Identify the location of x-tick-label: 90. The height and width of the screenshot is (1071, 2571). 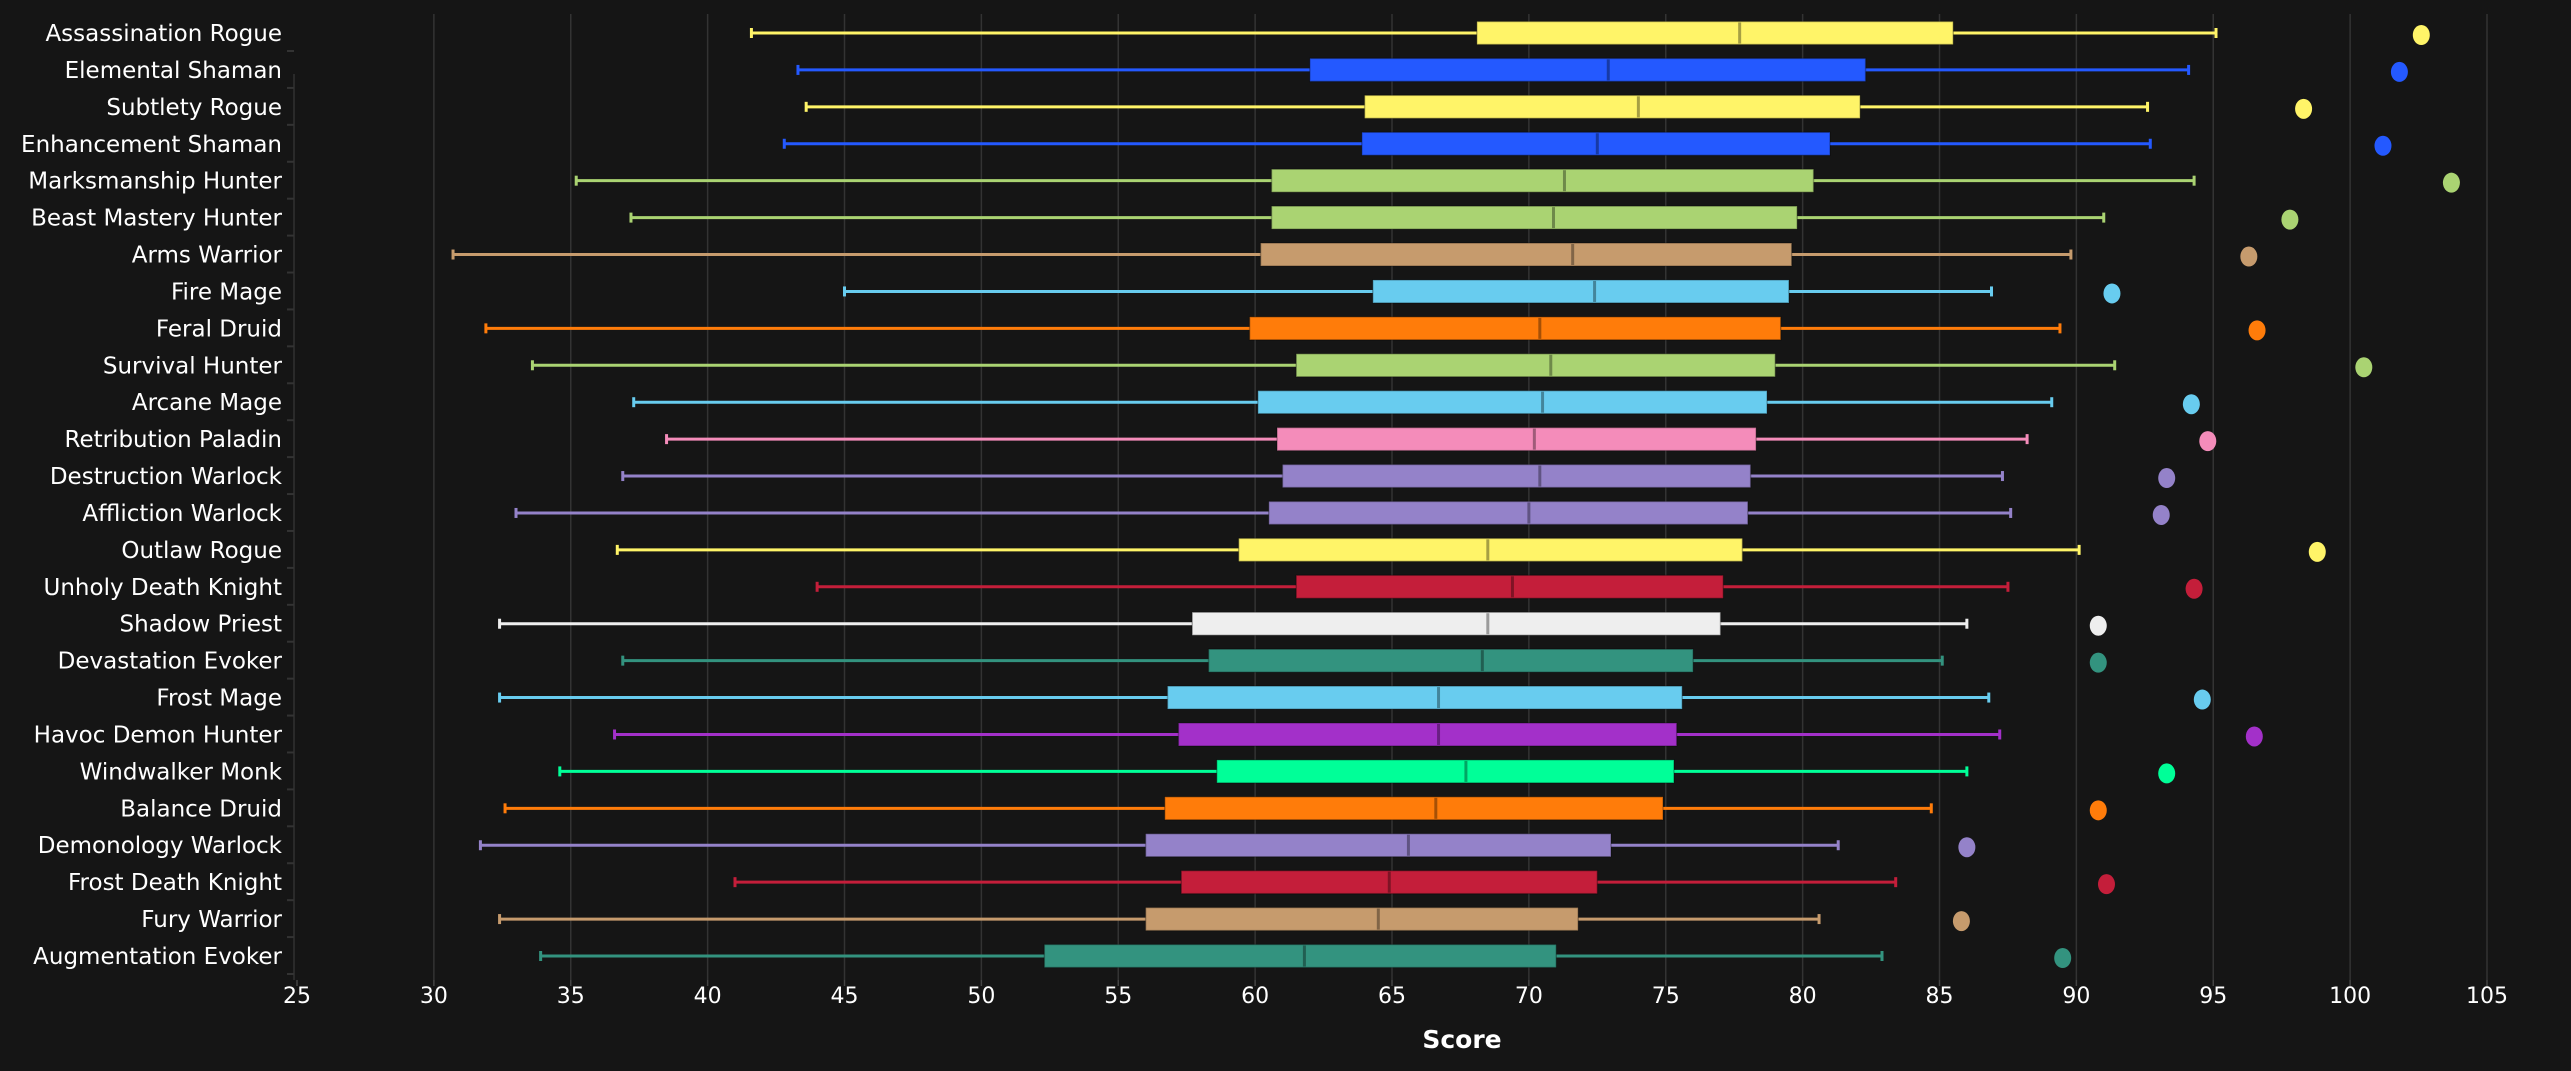
(2076, 996).